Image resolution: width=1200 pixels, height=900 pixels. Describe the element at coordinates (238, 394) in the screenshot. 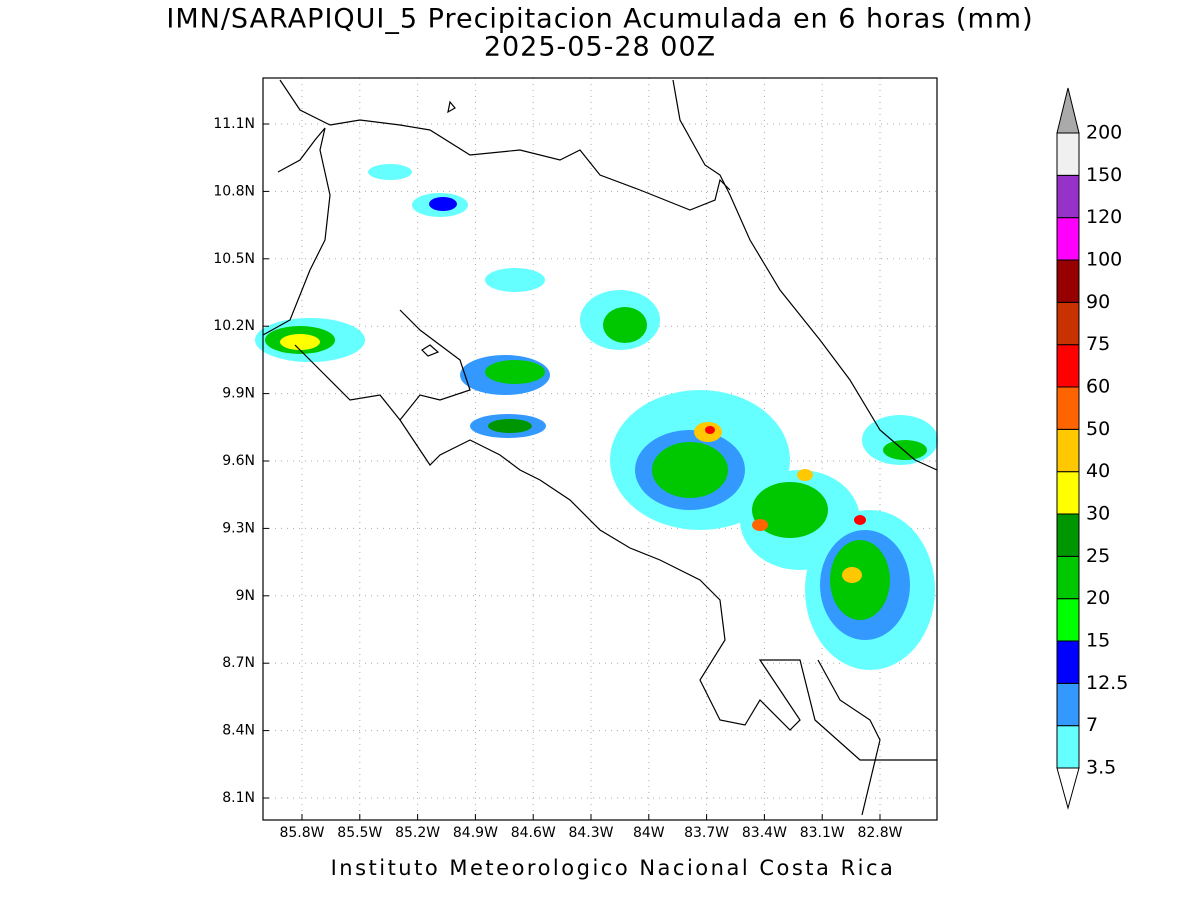

I see `y-tick-label: 9.9N` at that location.